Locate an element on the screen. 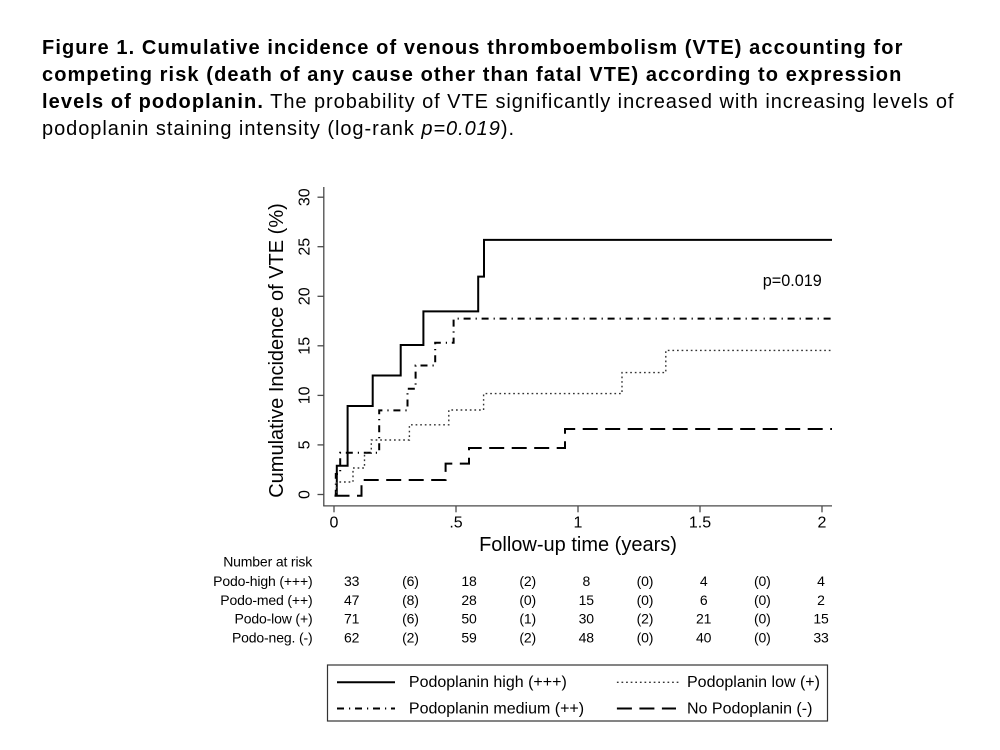  svg-text: Podo-med (++) is located at coordinates (266, 600).